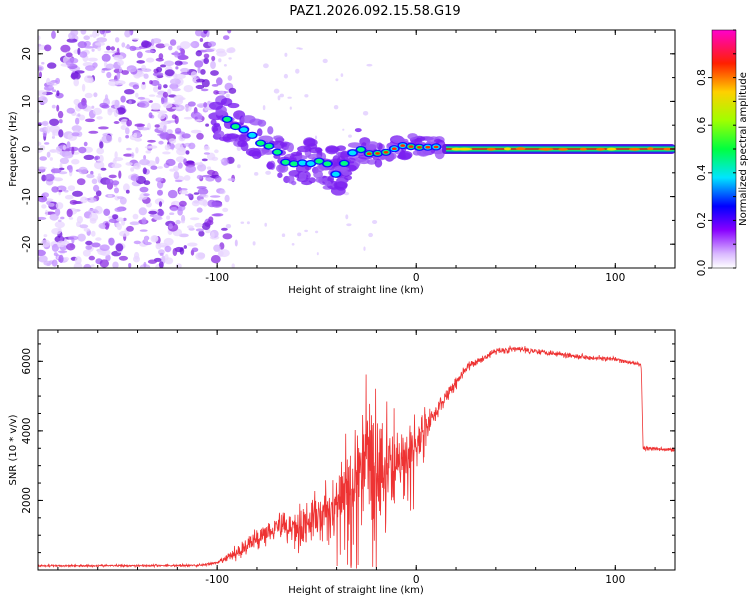 This screenshot has height=600, width=750. I want to click on spectrogram-x-axis-label: Height of straight line (km), so click(356, 290).